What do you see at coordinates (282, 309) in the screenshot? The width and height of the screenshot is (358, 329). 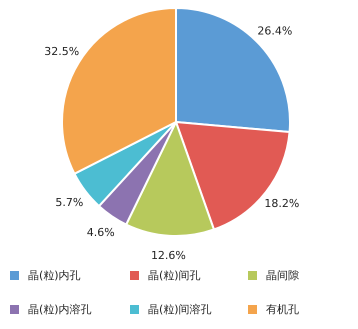 I see `legend-label: 有机孔` at bounding box center [282, 309].